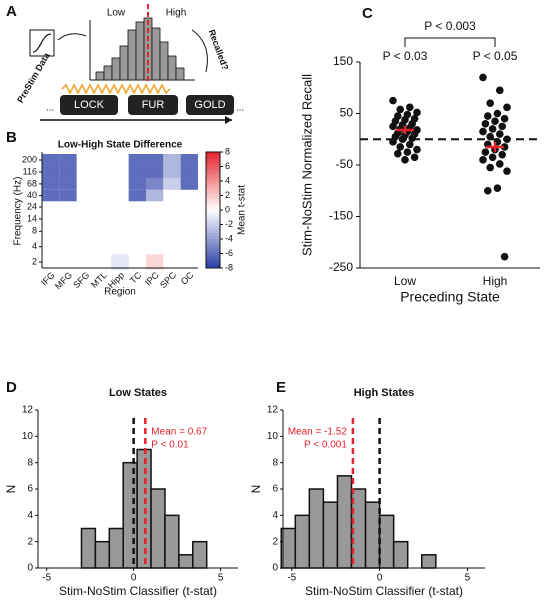  What do you see at coordinates (32, 183) in the screenshot?
I see `y-tick-label: 68` at bounding box center [32, 183].